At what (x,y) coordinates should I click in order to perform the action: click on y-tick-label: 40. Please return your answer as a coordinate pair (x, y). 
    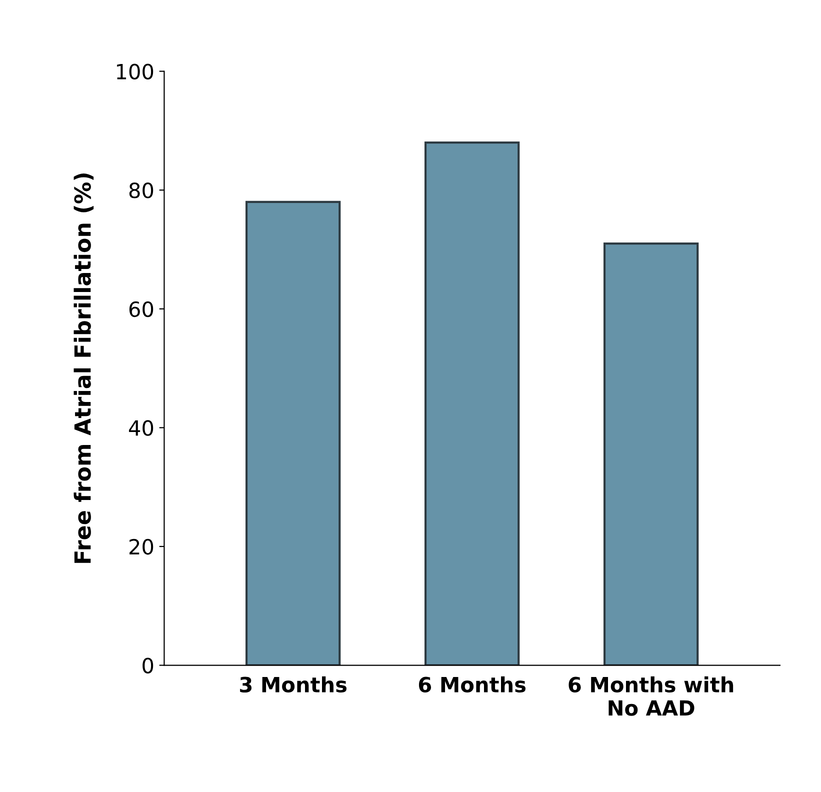
    Looking at the image, I should click on (141, 428).